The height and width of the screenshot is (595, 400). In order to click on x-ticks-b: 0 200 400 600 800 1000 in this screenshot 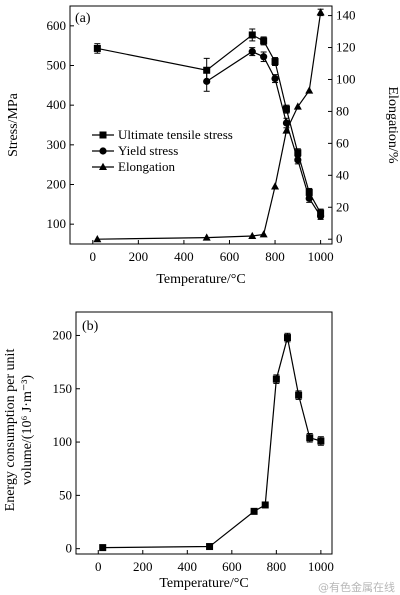, I will do `click(214, 562)`.